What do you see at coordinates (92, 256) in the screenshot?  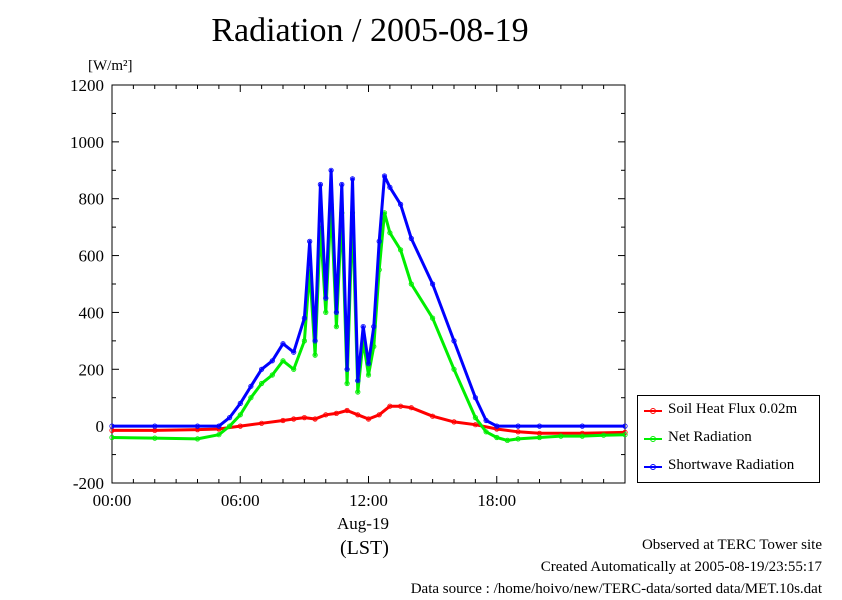 I see `y-tick-label: 600` at bounding box center [92, 256].